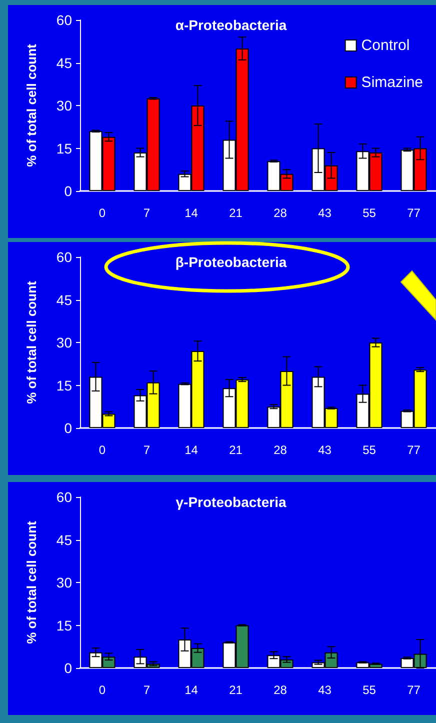  Describe the element at coordinates (392, 82) in the screenshot. I see `legend-label: Simazine` at that location.